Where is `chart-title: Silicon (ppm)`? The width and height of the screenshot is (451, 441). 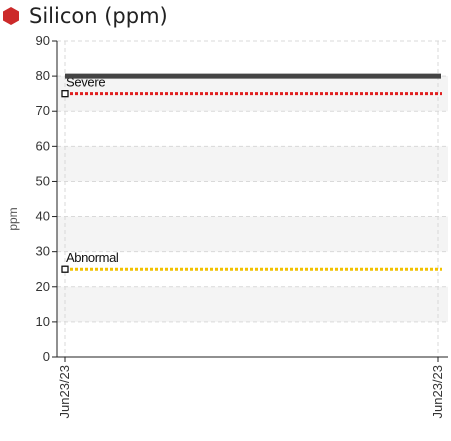 chart-title: Silicon (ppm) is located at coordinates (84, 16).